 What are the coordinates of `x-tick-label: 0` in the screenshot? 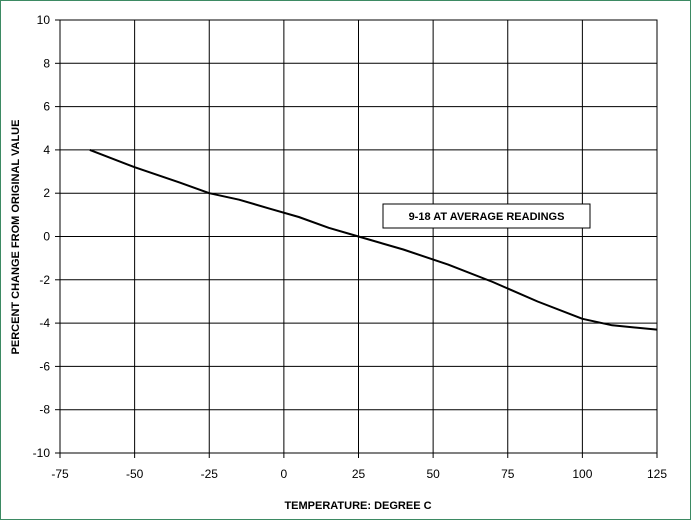 It's located at (284, 474).